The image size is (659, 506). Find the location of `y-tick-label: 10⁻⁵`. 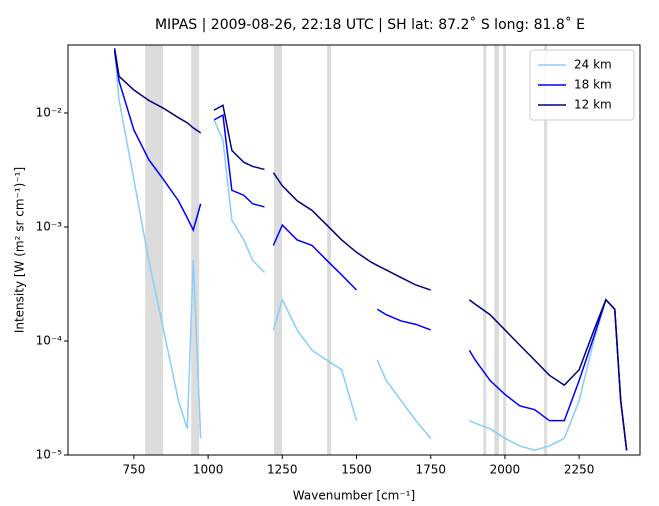

y-tick-label: 10⁻⁵ is located at coordinates (49, 455).